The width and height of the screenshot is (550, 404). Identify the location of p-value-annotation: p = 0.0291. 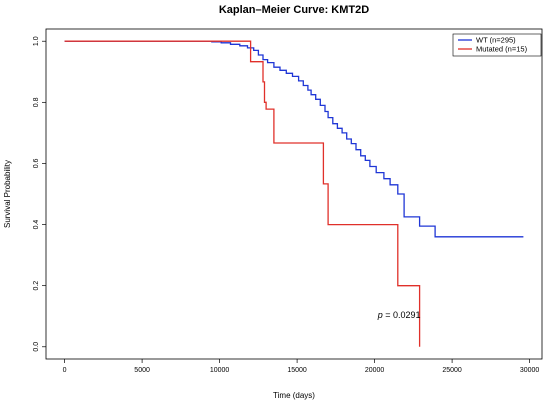
(399, 315).